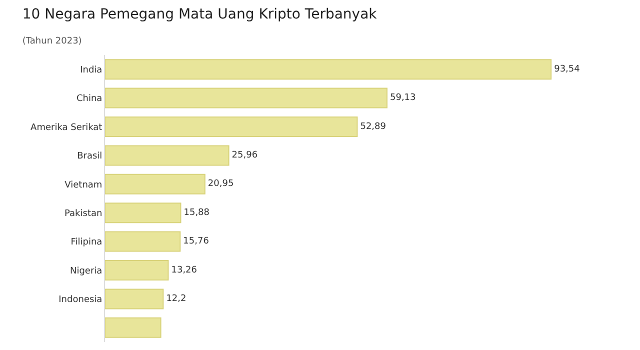 The height and width of the screenshot is (350, 640). Describe the element at coordinates (176, 299) in the screenshot. I see `data-label: 12,2` at that location.